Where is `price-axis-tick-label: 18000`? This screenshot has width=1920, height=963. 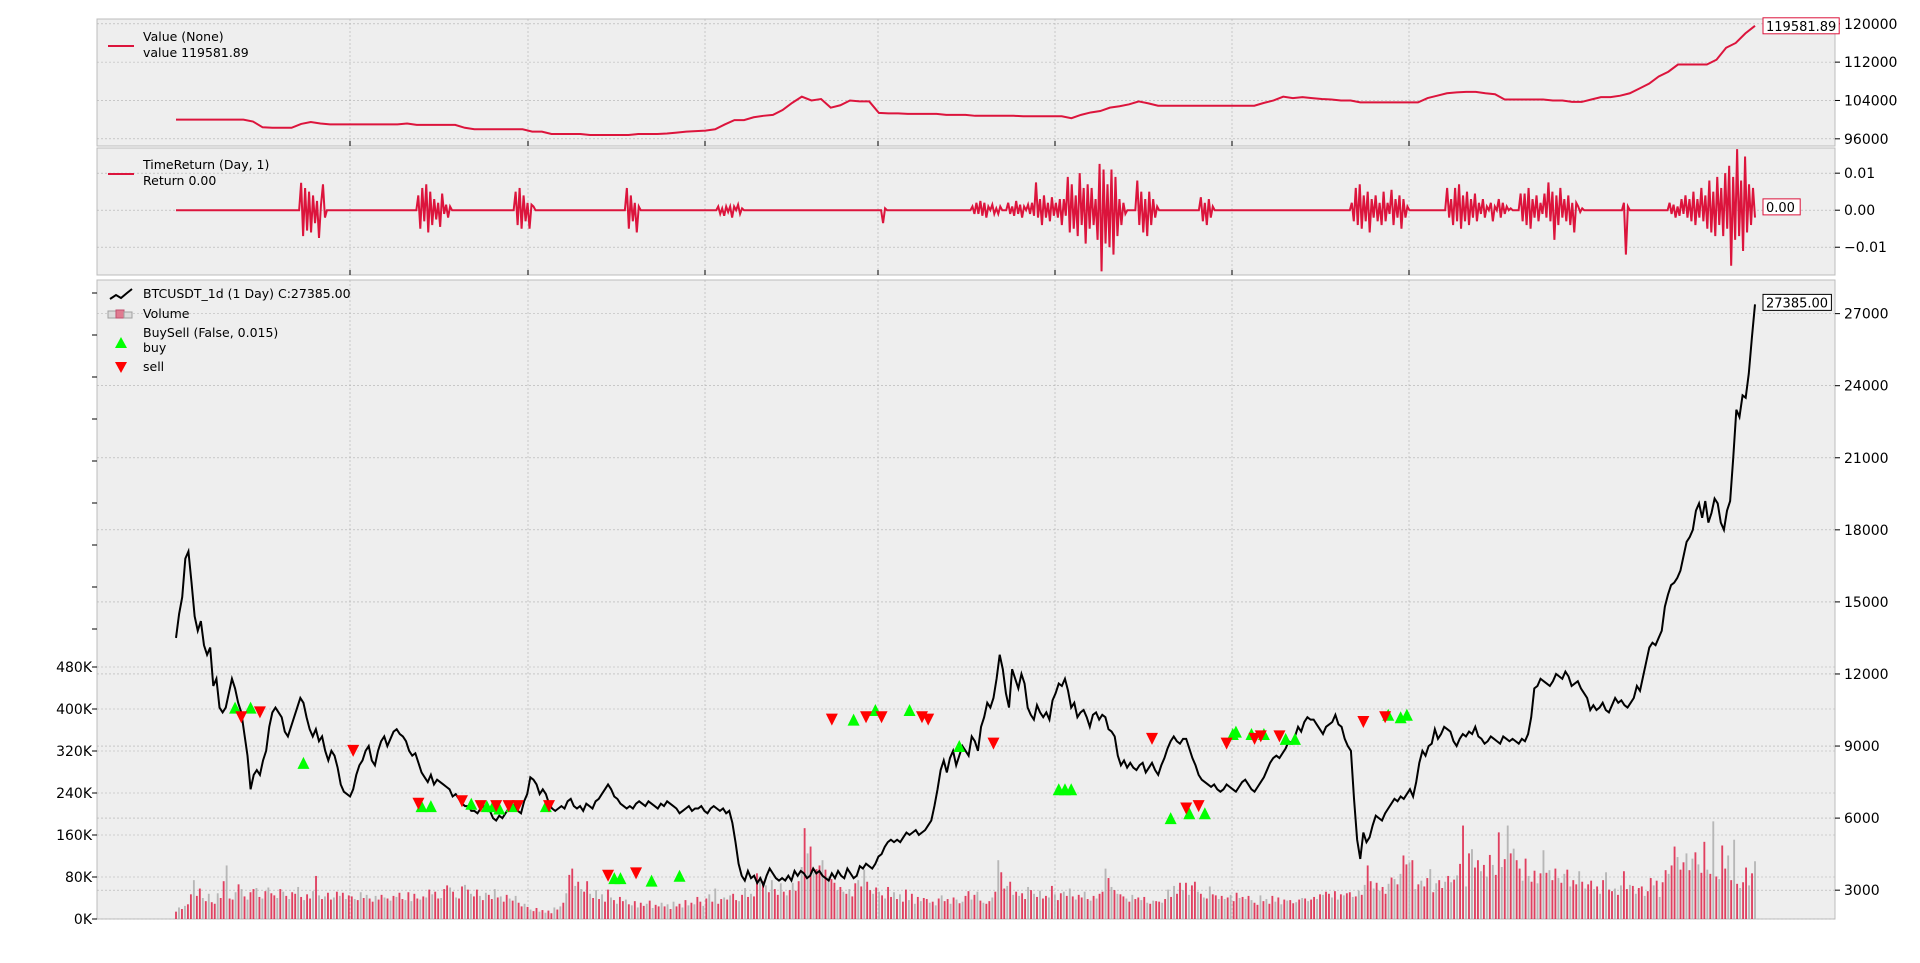
price-axis-tick-label: 18000 is located at coordinates (1866, 531).